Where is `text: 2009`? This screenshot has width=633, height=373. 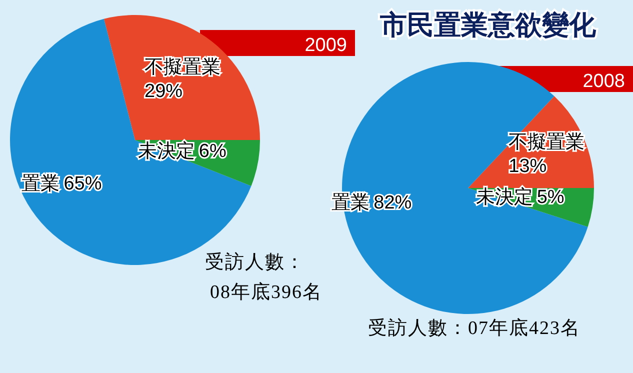 text: 2009 is located at coordinates (325, 45).